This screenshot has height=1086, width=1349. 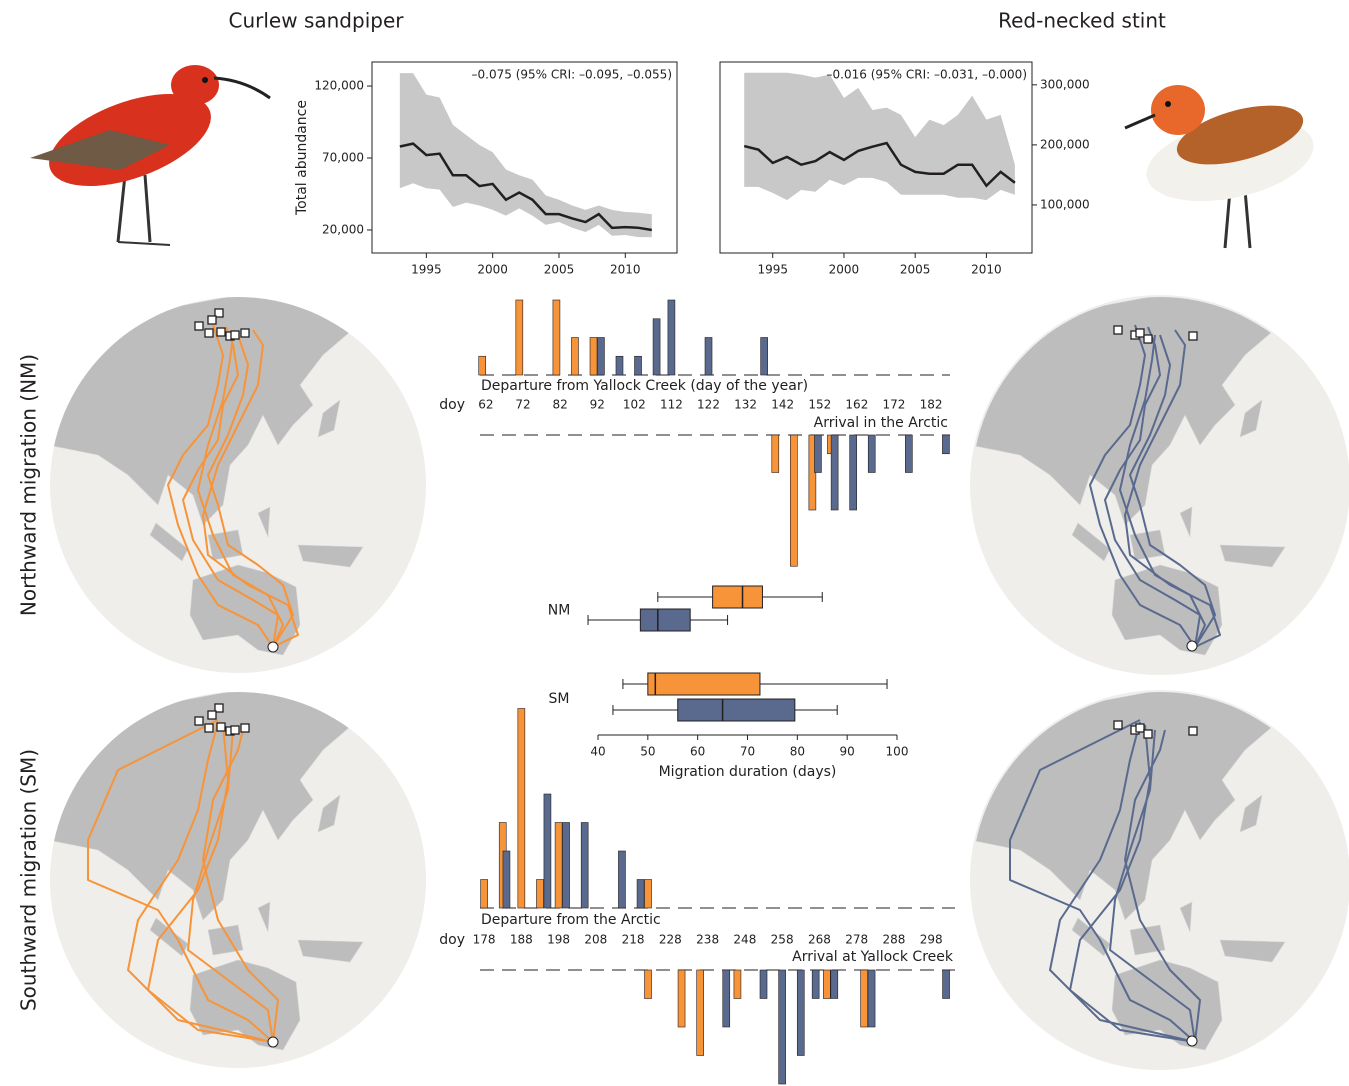 What do you see at coordinates (797, 752) in the screenshot?
I see `x-tick-label: 80` at bounding box center [797, 752].